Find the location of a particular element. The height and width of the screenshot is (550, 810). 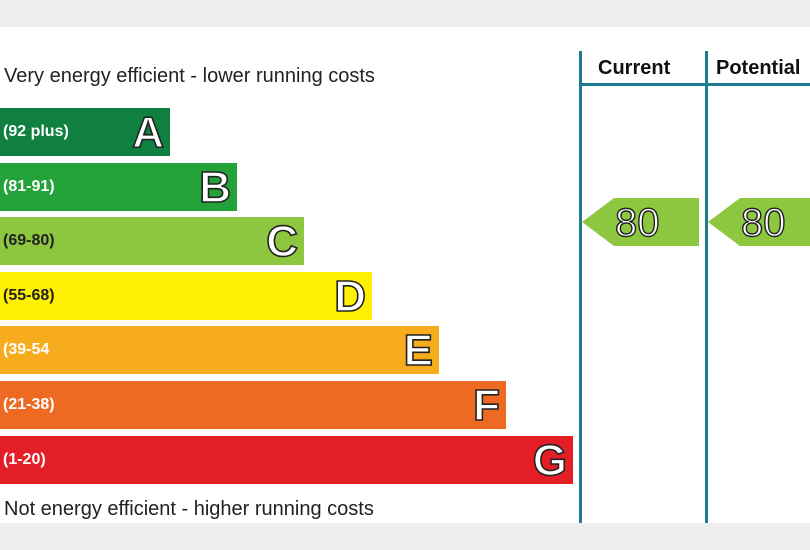

current-rating-value: 80 is located at coordinates (637, 222).